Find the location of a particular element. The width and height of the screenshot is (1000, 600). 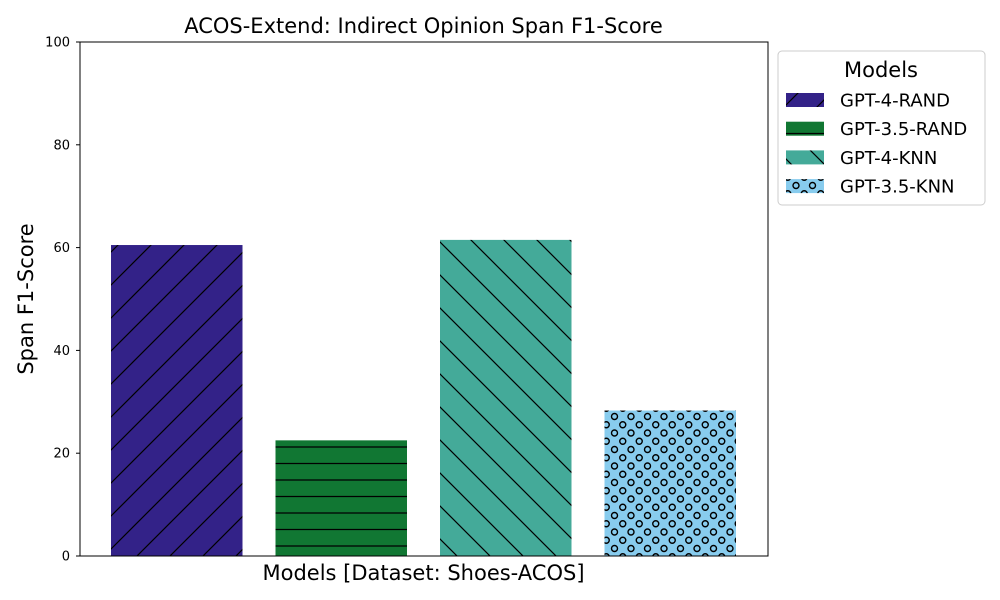

y-tick-label: 100 is located at coordinates (57, 43).